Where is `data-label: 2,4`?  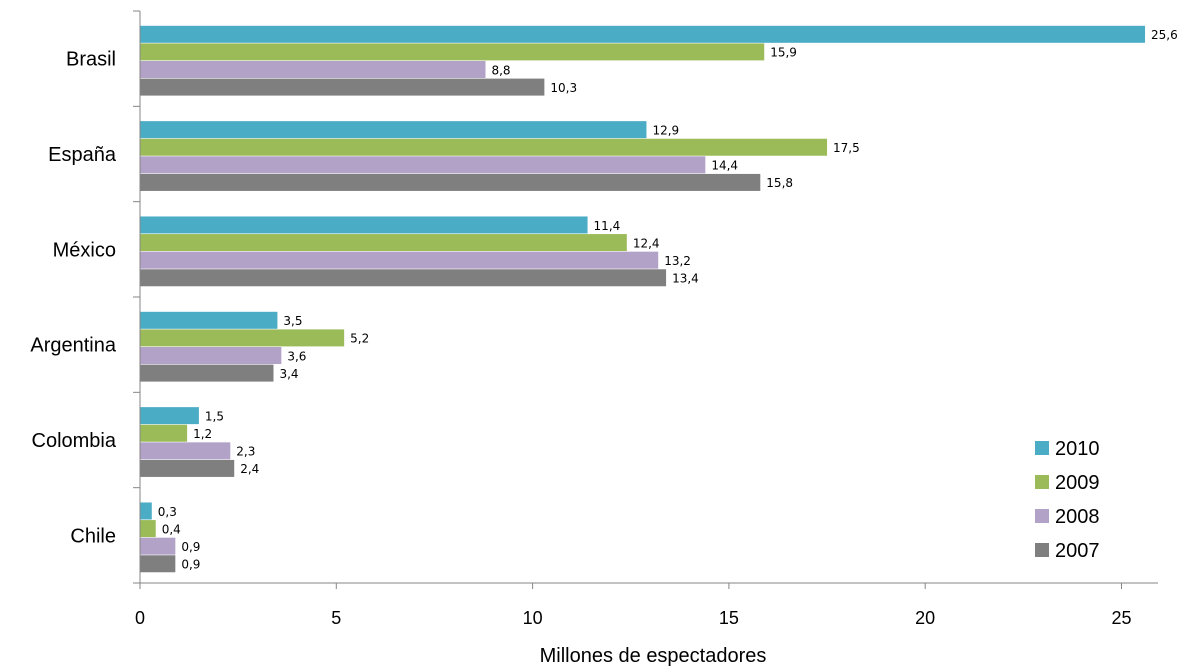
data-label: 2,4 is located at coordinates (249, 469).